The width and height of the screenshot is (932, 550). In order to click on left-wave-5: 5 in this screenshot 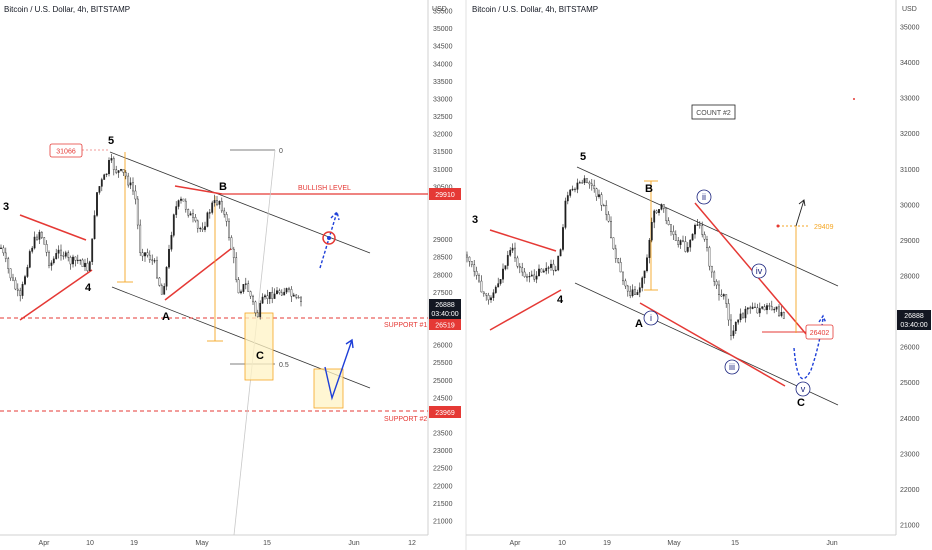, I will do `click(111, 141)`.